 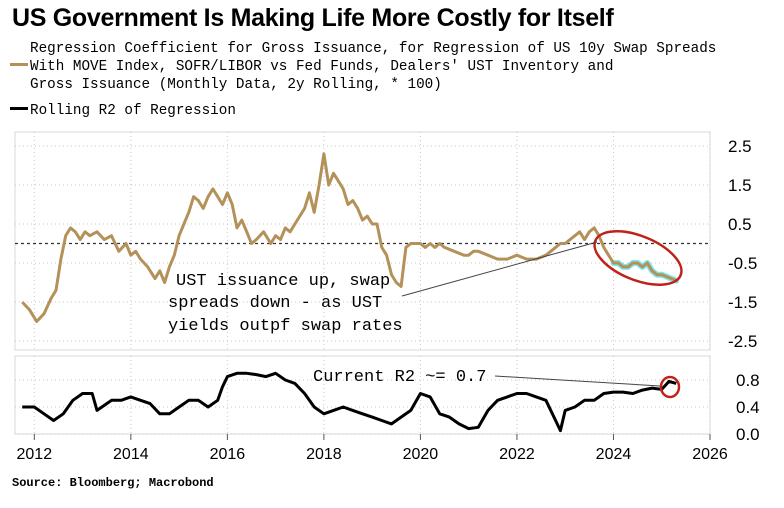 I want to click on xtick-label: 2026, so click(x=710, y=454).